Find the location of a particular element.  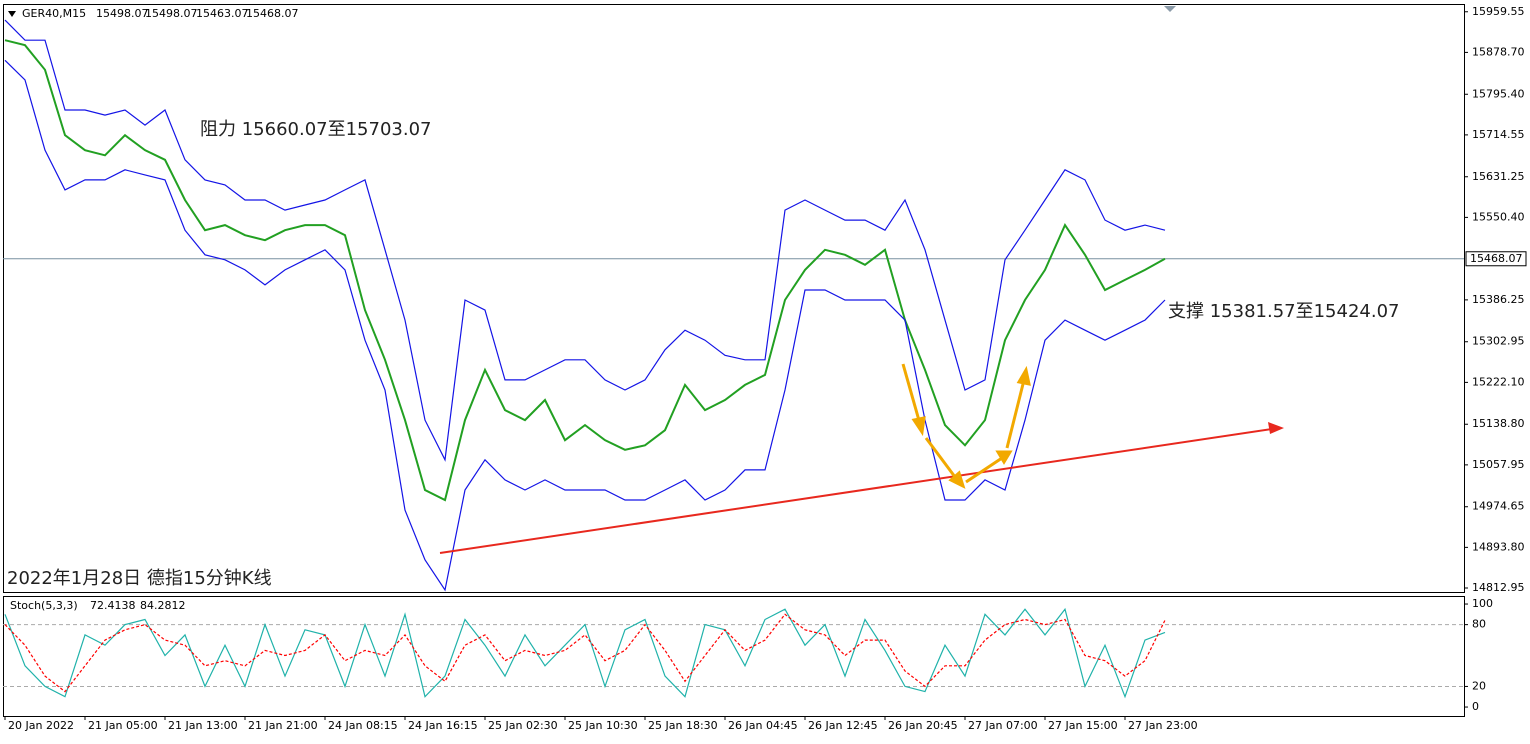

stoch-title: Stoch(5,3,3) is located at coordinates (44, 605).